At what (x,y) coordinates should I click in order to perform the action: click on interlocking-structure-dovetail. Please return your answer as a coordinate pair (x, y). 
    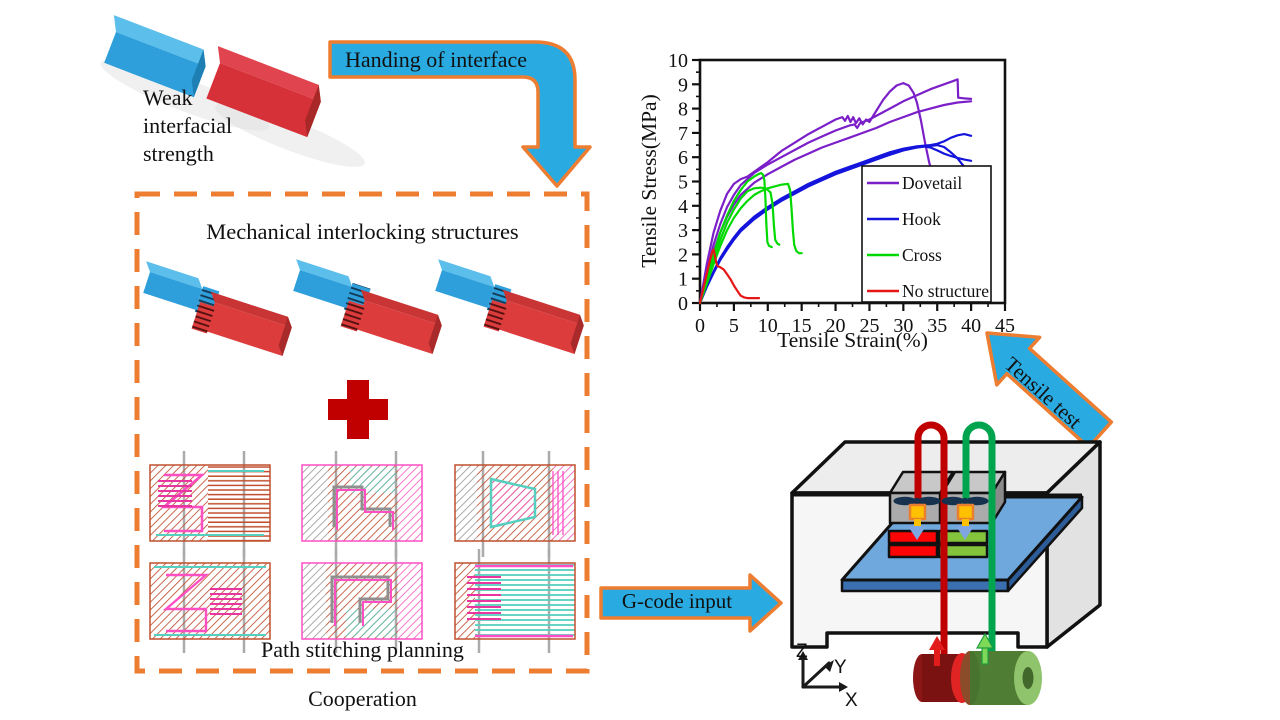
    Looking at the image, I should click on (217, 309).